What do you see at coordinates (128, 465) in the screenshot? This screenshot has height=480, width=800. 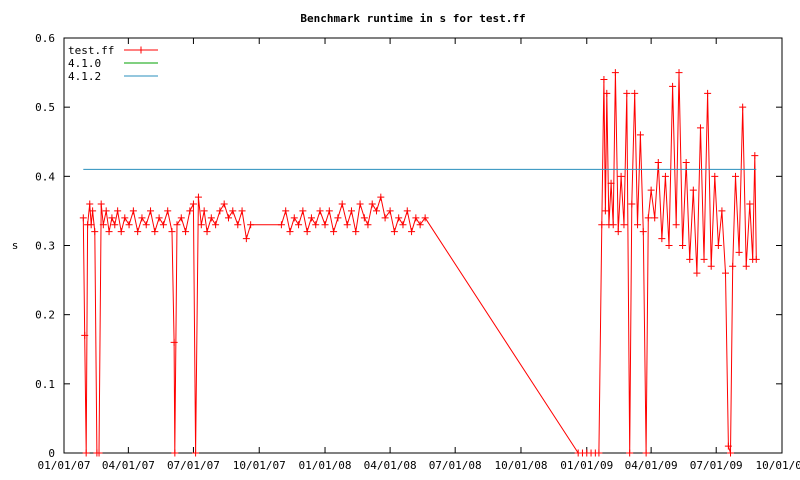 I see `x-tick-label: 04/01/07` at bounding box center [128, 465].